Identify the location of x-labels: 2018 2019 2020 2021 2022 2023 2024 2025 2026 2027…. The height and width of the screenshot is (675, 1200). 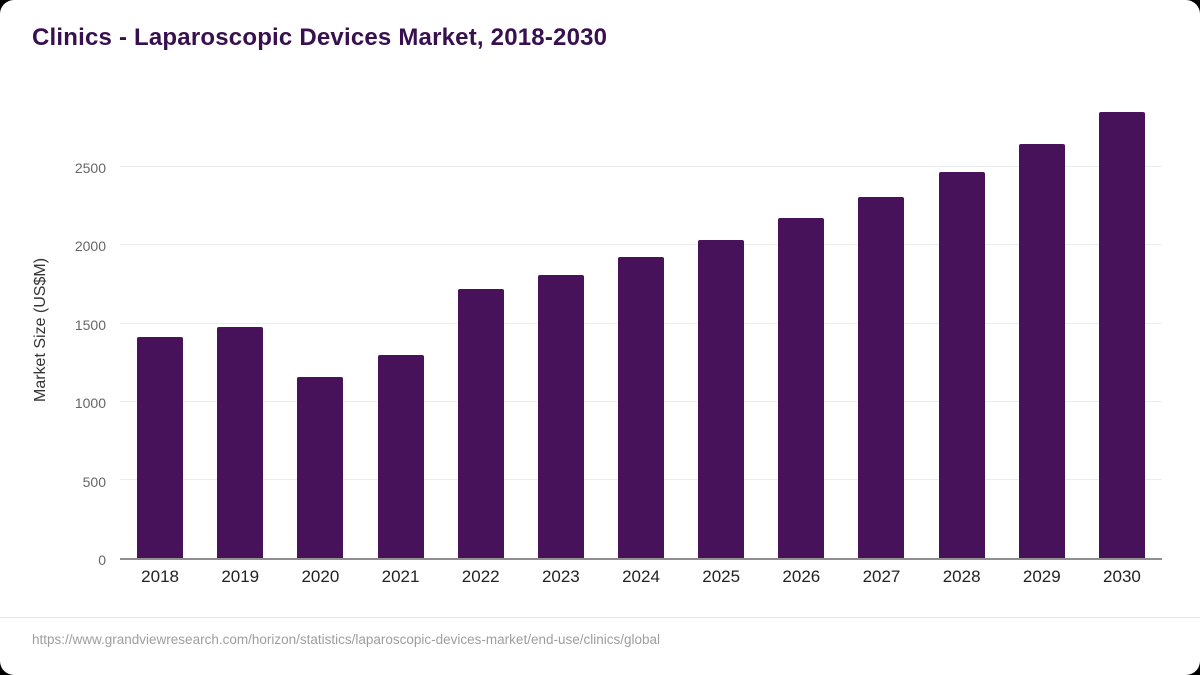
(641, 577).